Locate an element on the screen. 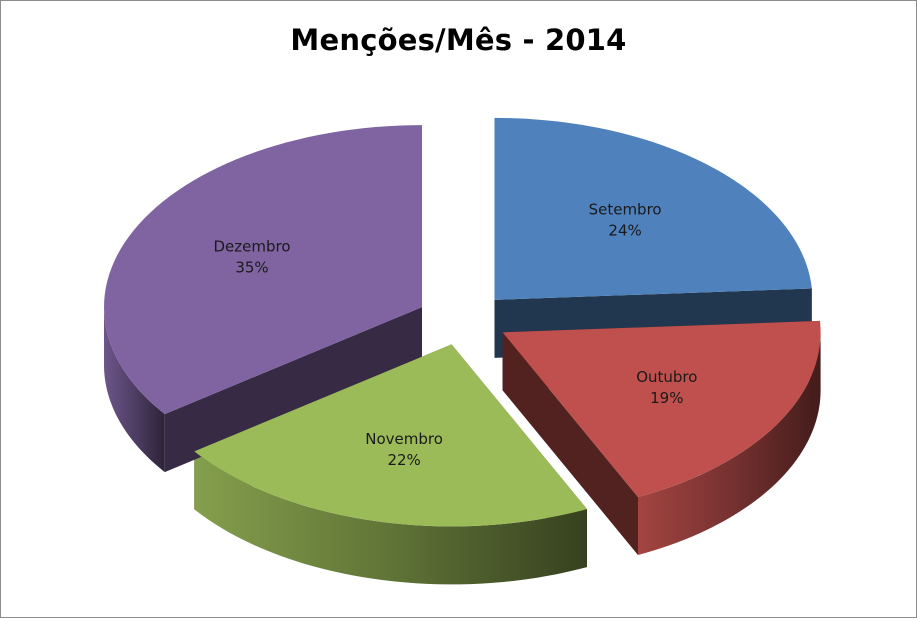 This screenshot has height=618, width=917. slice-outubro-label: Outubro is located at coordinates (666, 377).